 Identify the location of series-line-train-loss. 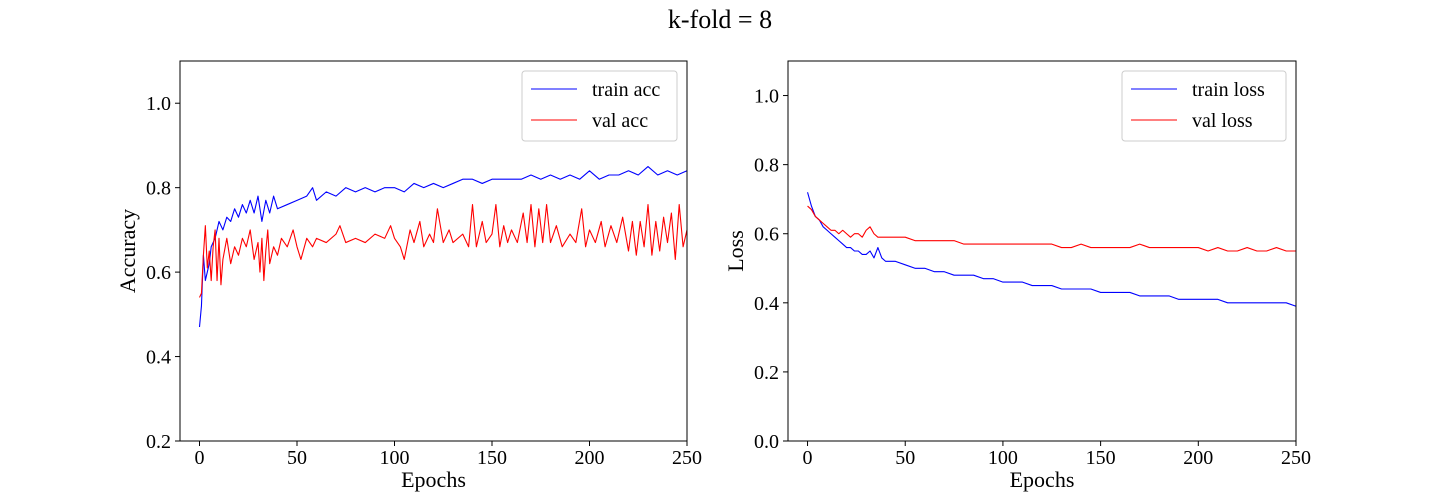
(1052, 249).